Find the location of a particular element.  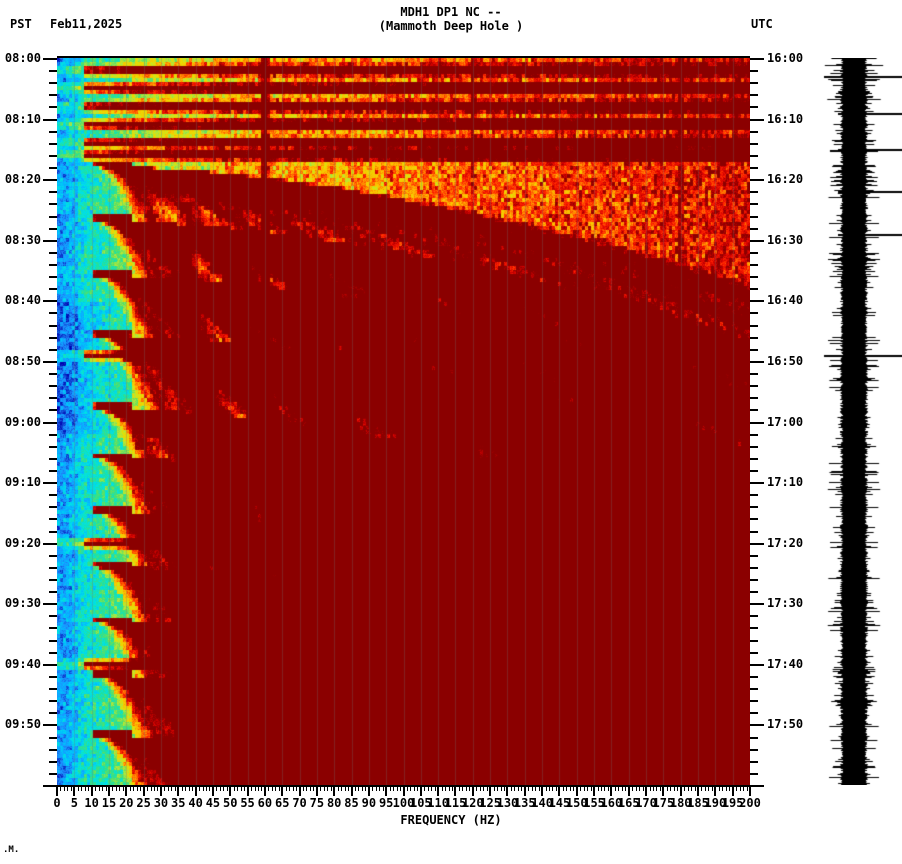

utc-time-label: 16:10 is located at coordinates (785, 119).